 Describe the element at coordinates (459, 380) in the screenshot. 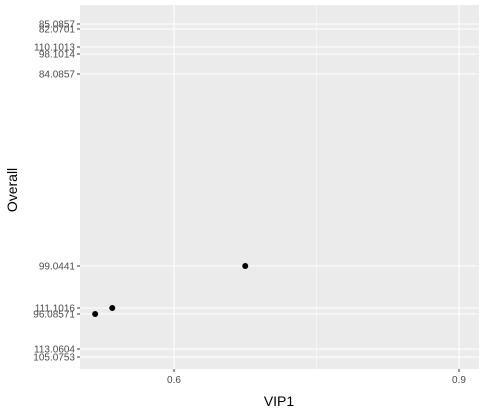

I see `x-tick-label: 0.9` at that location.